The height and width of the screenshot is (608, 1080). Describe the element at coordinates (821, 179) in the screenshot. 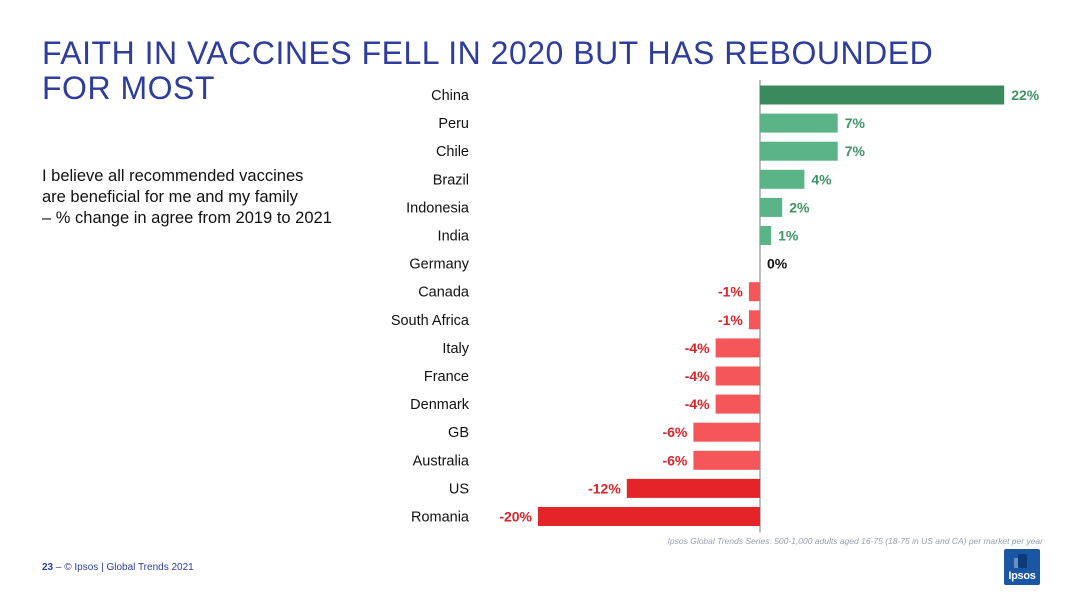

I see `data-label-brazil: 4%` at that location.